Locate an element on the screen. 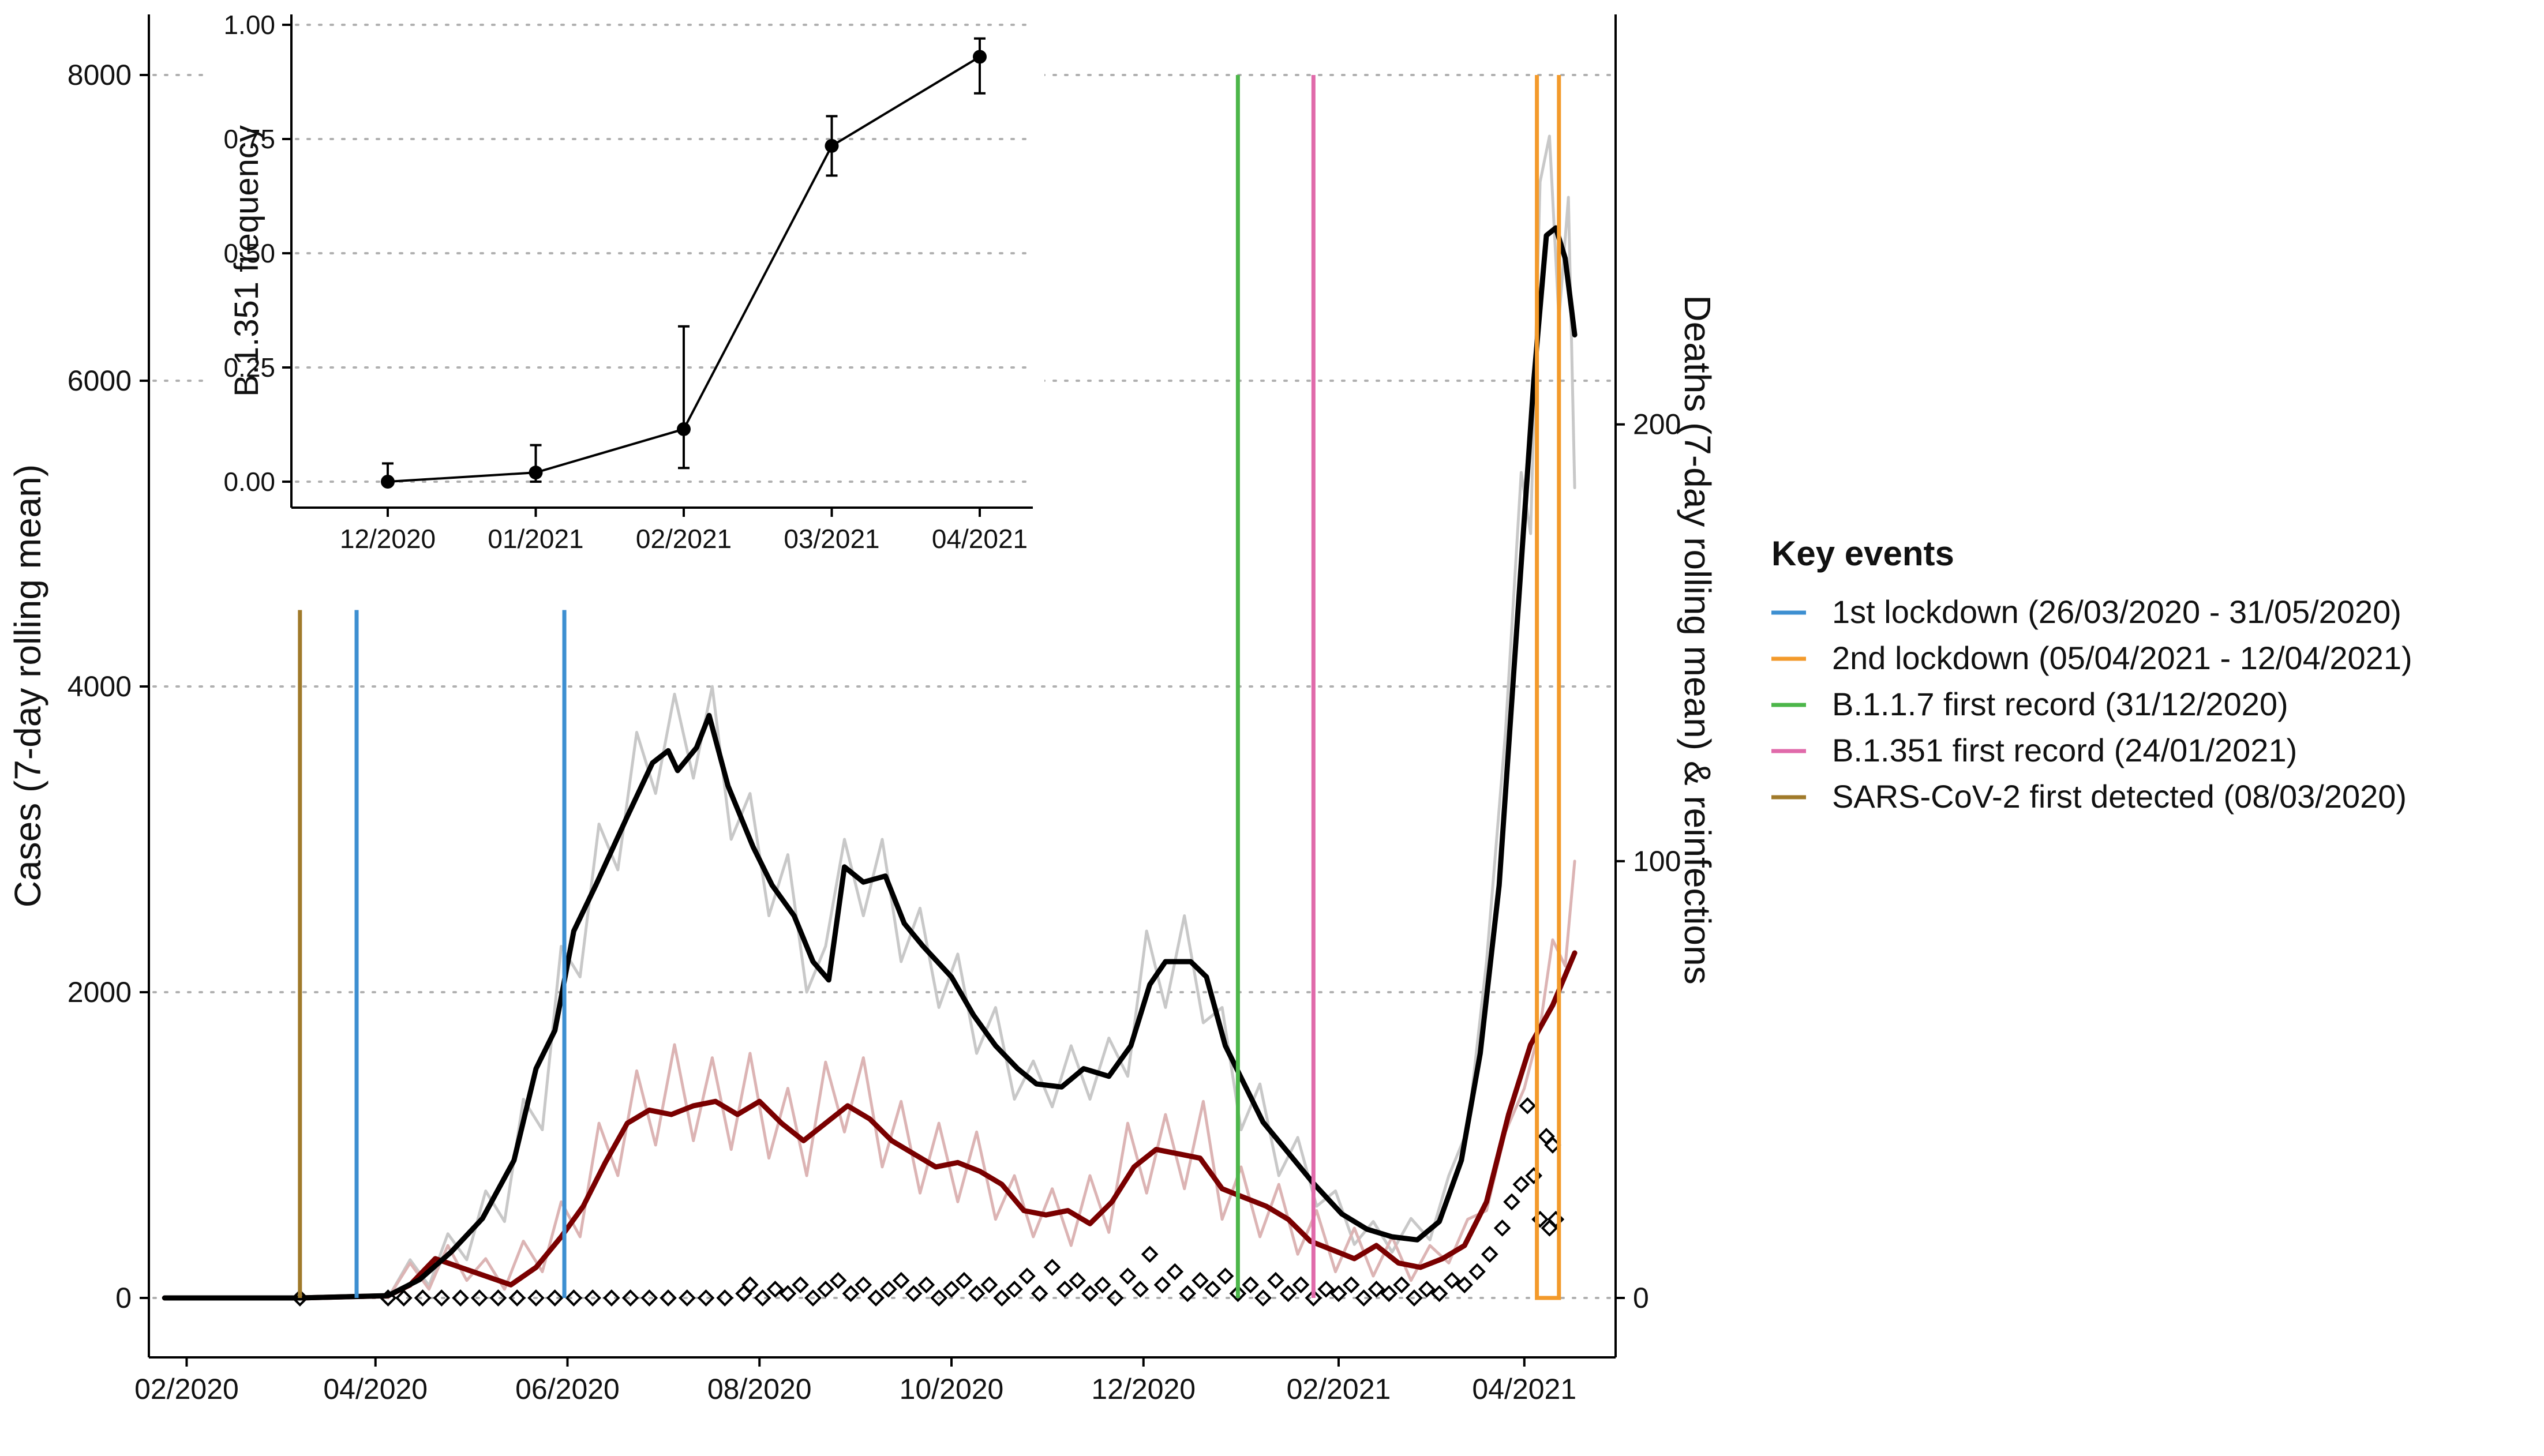 The height and width of the screenshot is (1456, 2544). y2-tick-label: 100 is located at coordinates (1657, 861).